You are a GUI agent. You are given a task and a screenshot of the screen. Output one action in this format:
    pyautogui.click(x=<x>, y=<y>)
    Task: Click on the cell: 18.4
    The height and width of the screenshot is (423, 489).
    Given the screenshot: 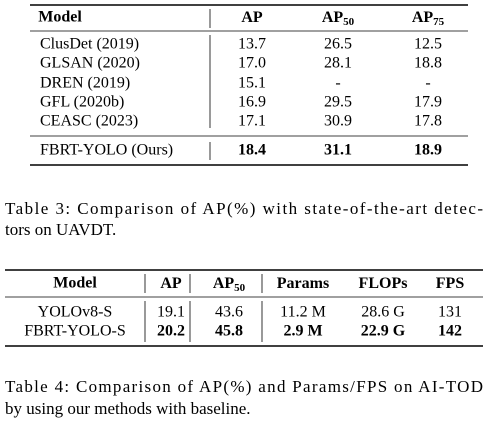 What is the action you would take?
    pyautogui.click(x=252, y=150)
    